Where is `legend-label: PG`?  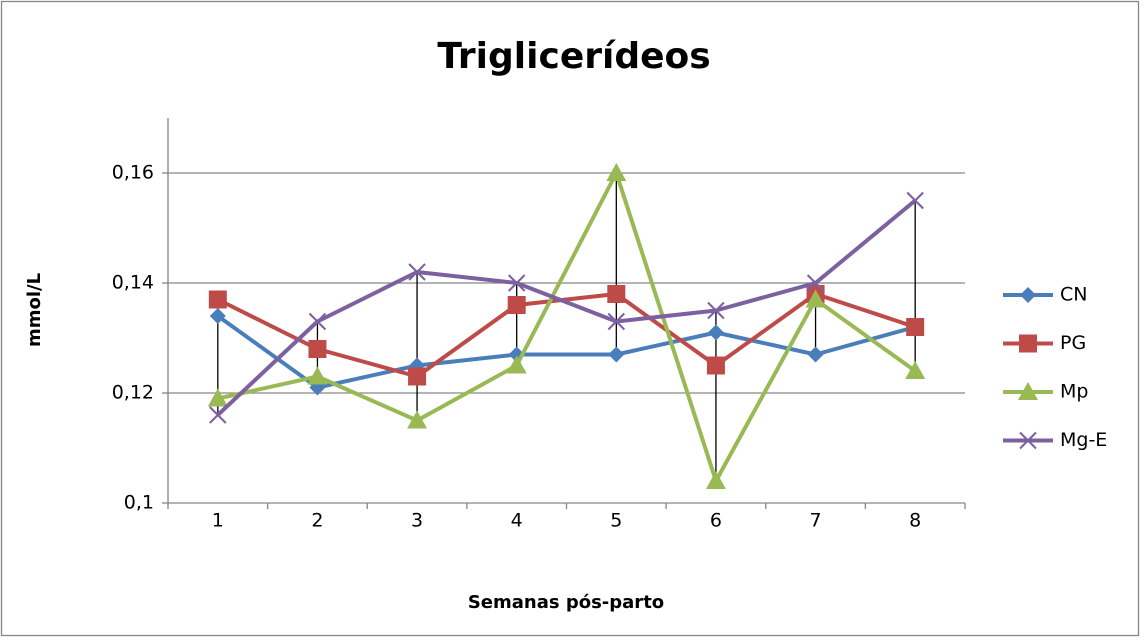 legend-label: PG is located at coordinates (1073, 343).